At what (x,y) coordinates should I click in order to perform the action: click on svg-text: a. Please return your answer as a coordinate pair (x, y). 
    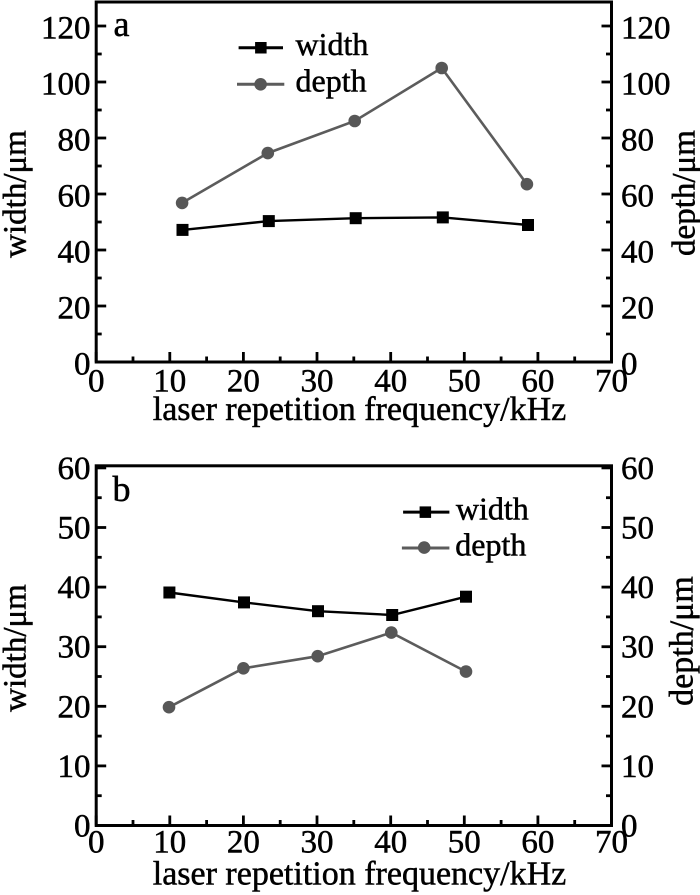
    Looking at the image, I should click on (122, 24).